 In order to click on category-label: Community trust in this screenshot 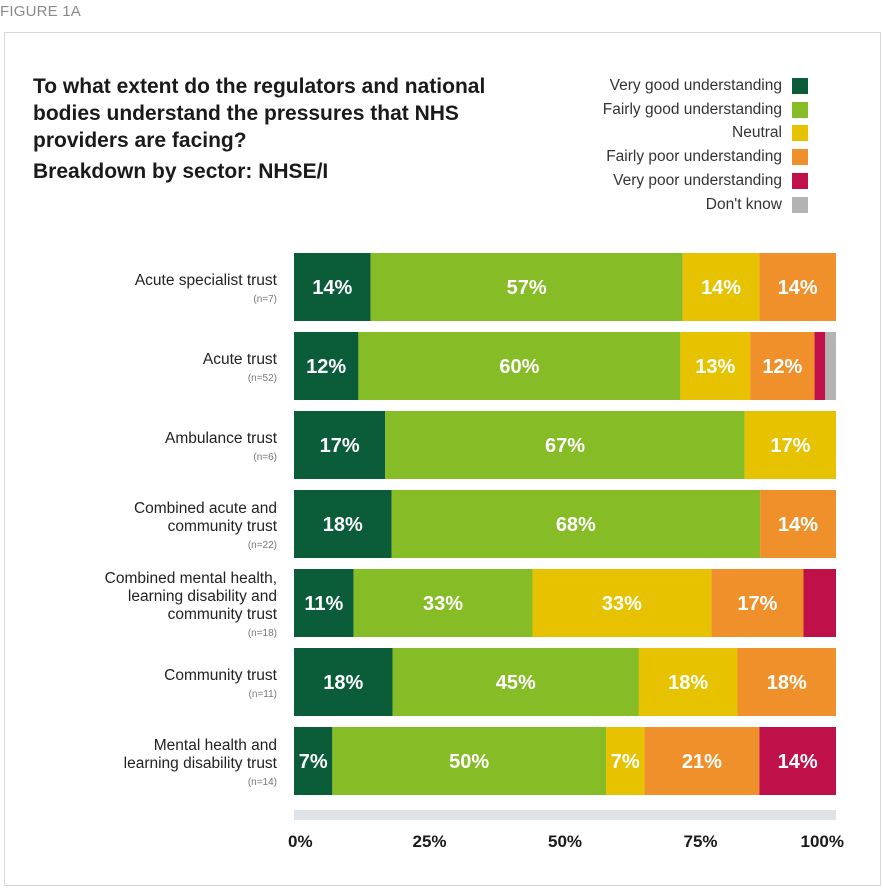, I will do `click(221, 675)`.